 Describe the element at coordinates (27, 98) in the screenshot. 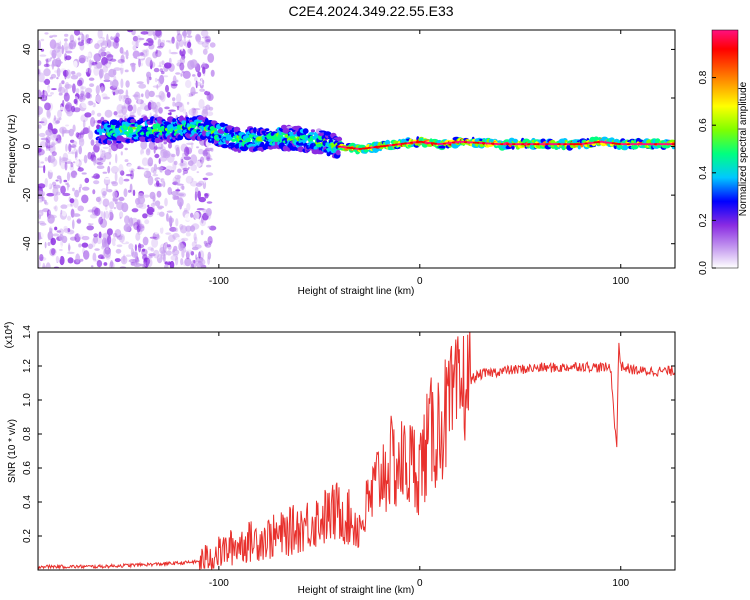

I see `spectrogram-ytick-label: 20` at that location.